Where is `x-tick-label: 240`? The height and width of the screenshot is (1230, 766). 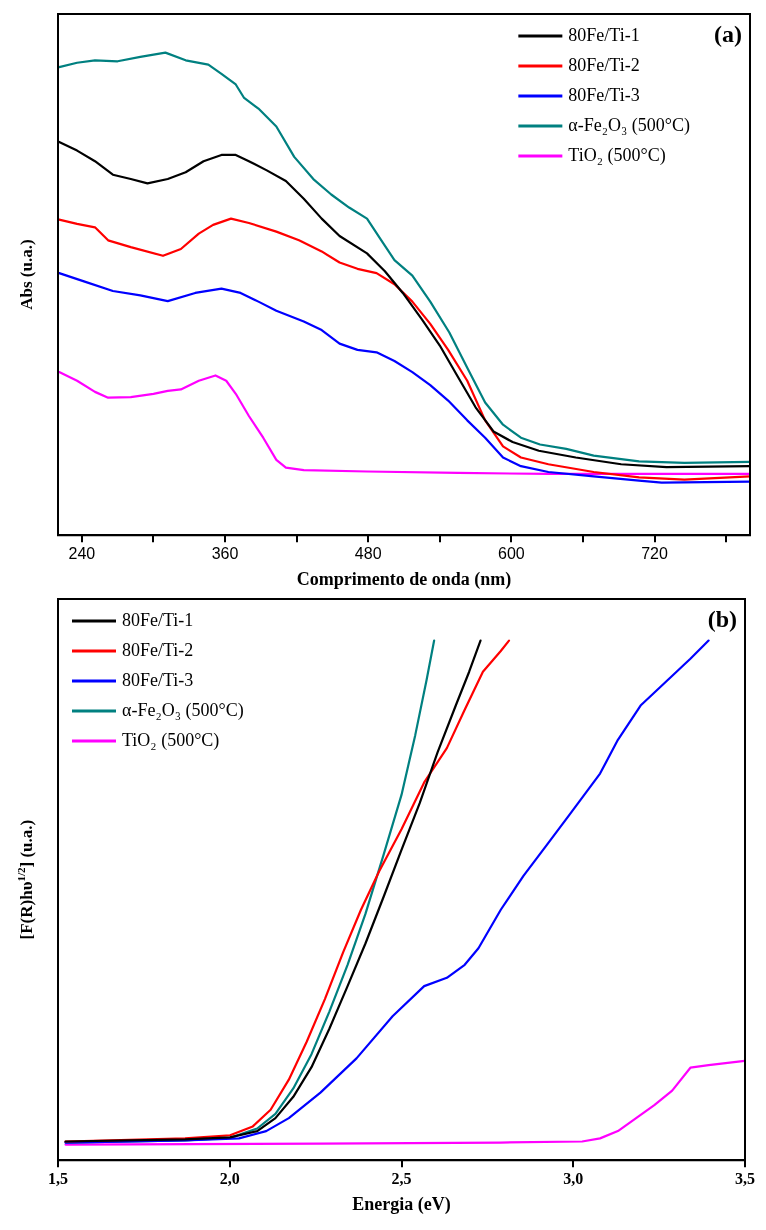
x-tick-label: 240 is located at coordinates (82, 554).